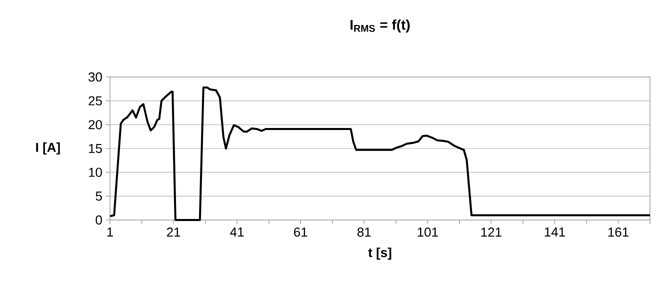 Image resolution: width=666 pixels, height=308 pixels. I want to click on y-tick-label: 10, so click(95, 172).